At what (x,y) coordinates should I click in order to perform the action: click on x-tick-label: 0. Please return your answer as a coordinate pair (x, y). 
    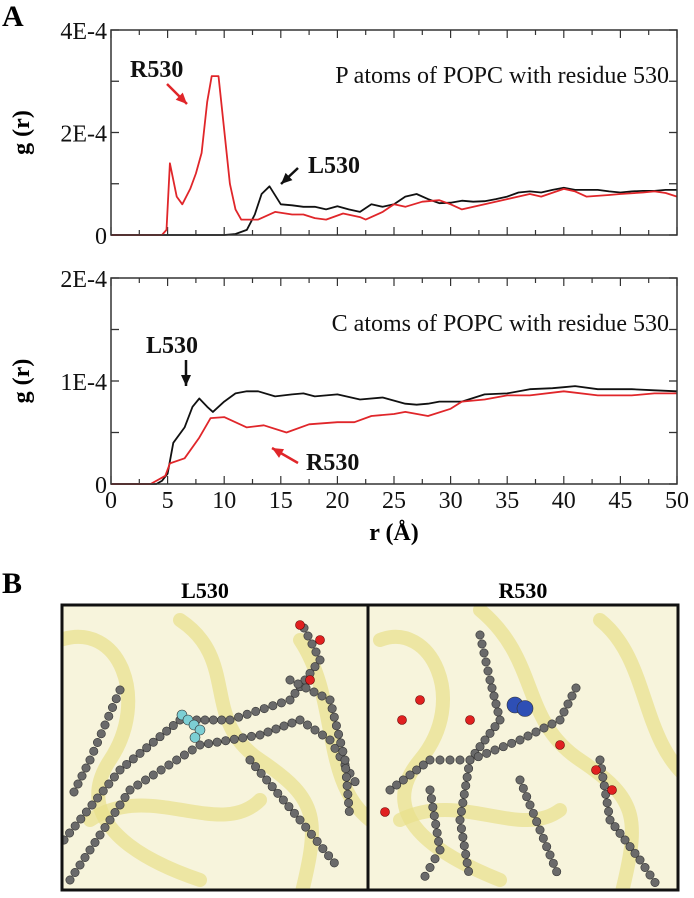
    Looking at the image, I should click on (111, 501).